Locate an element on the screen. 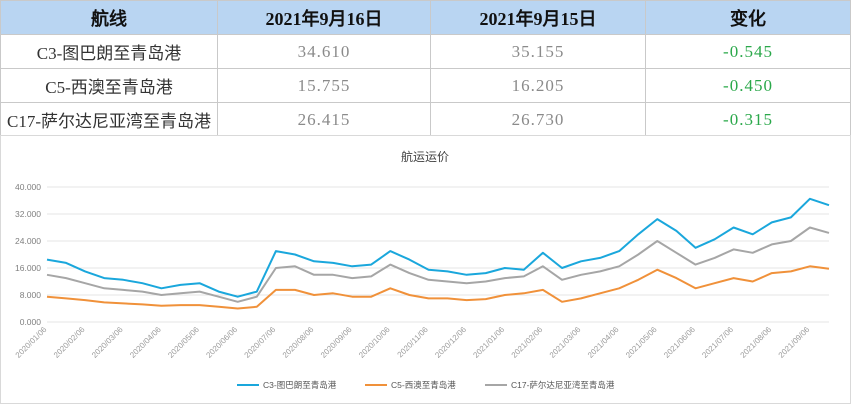 This screenshot has width=852, height=405. y-tick-label: 0.000 is located at coordinates (31, 322).